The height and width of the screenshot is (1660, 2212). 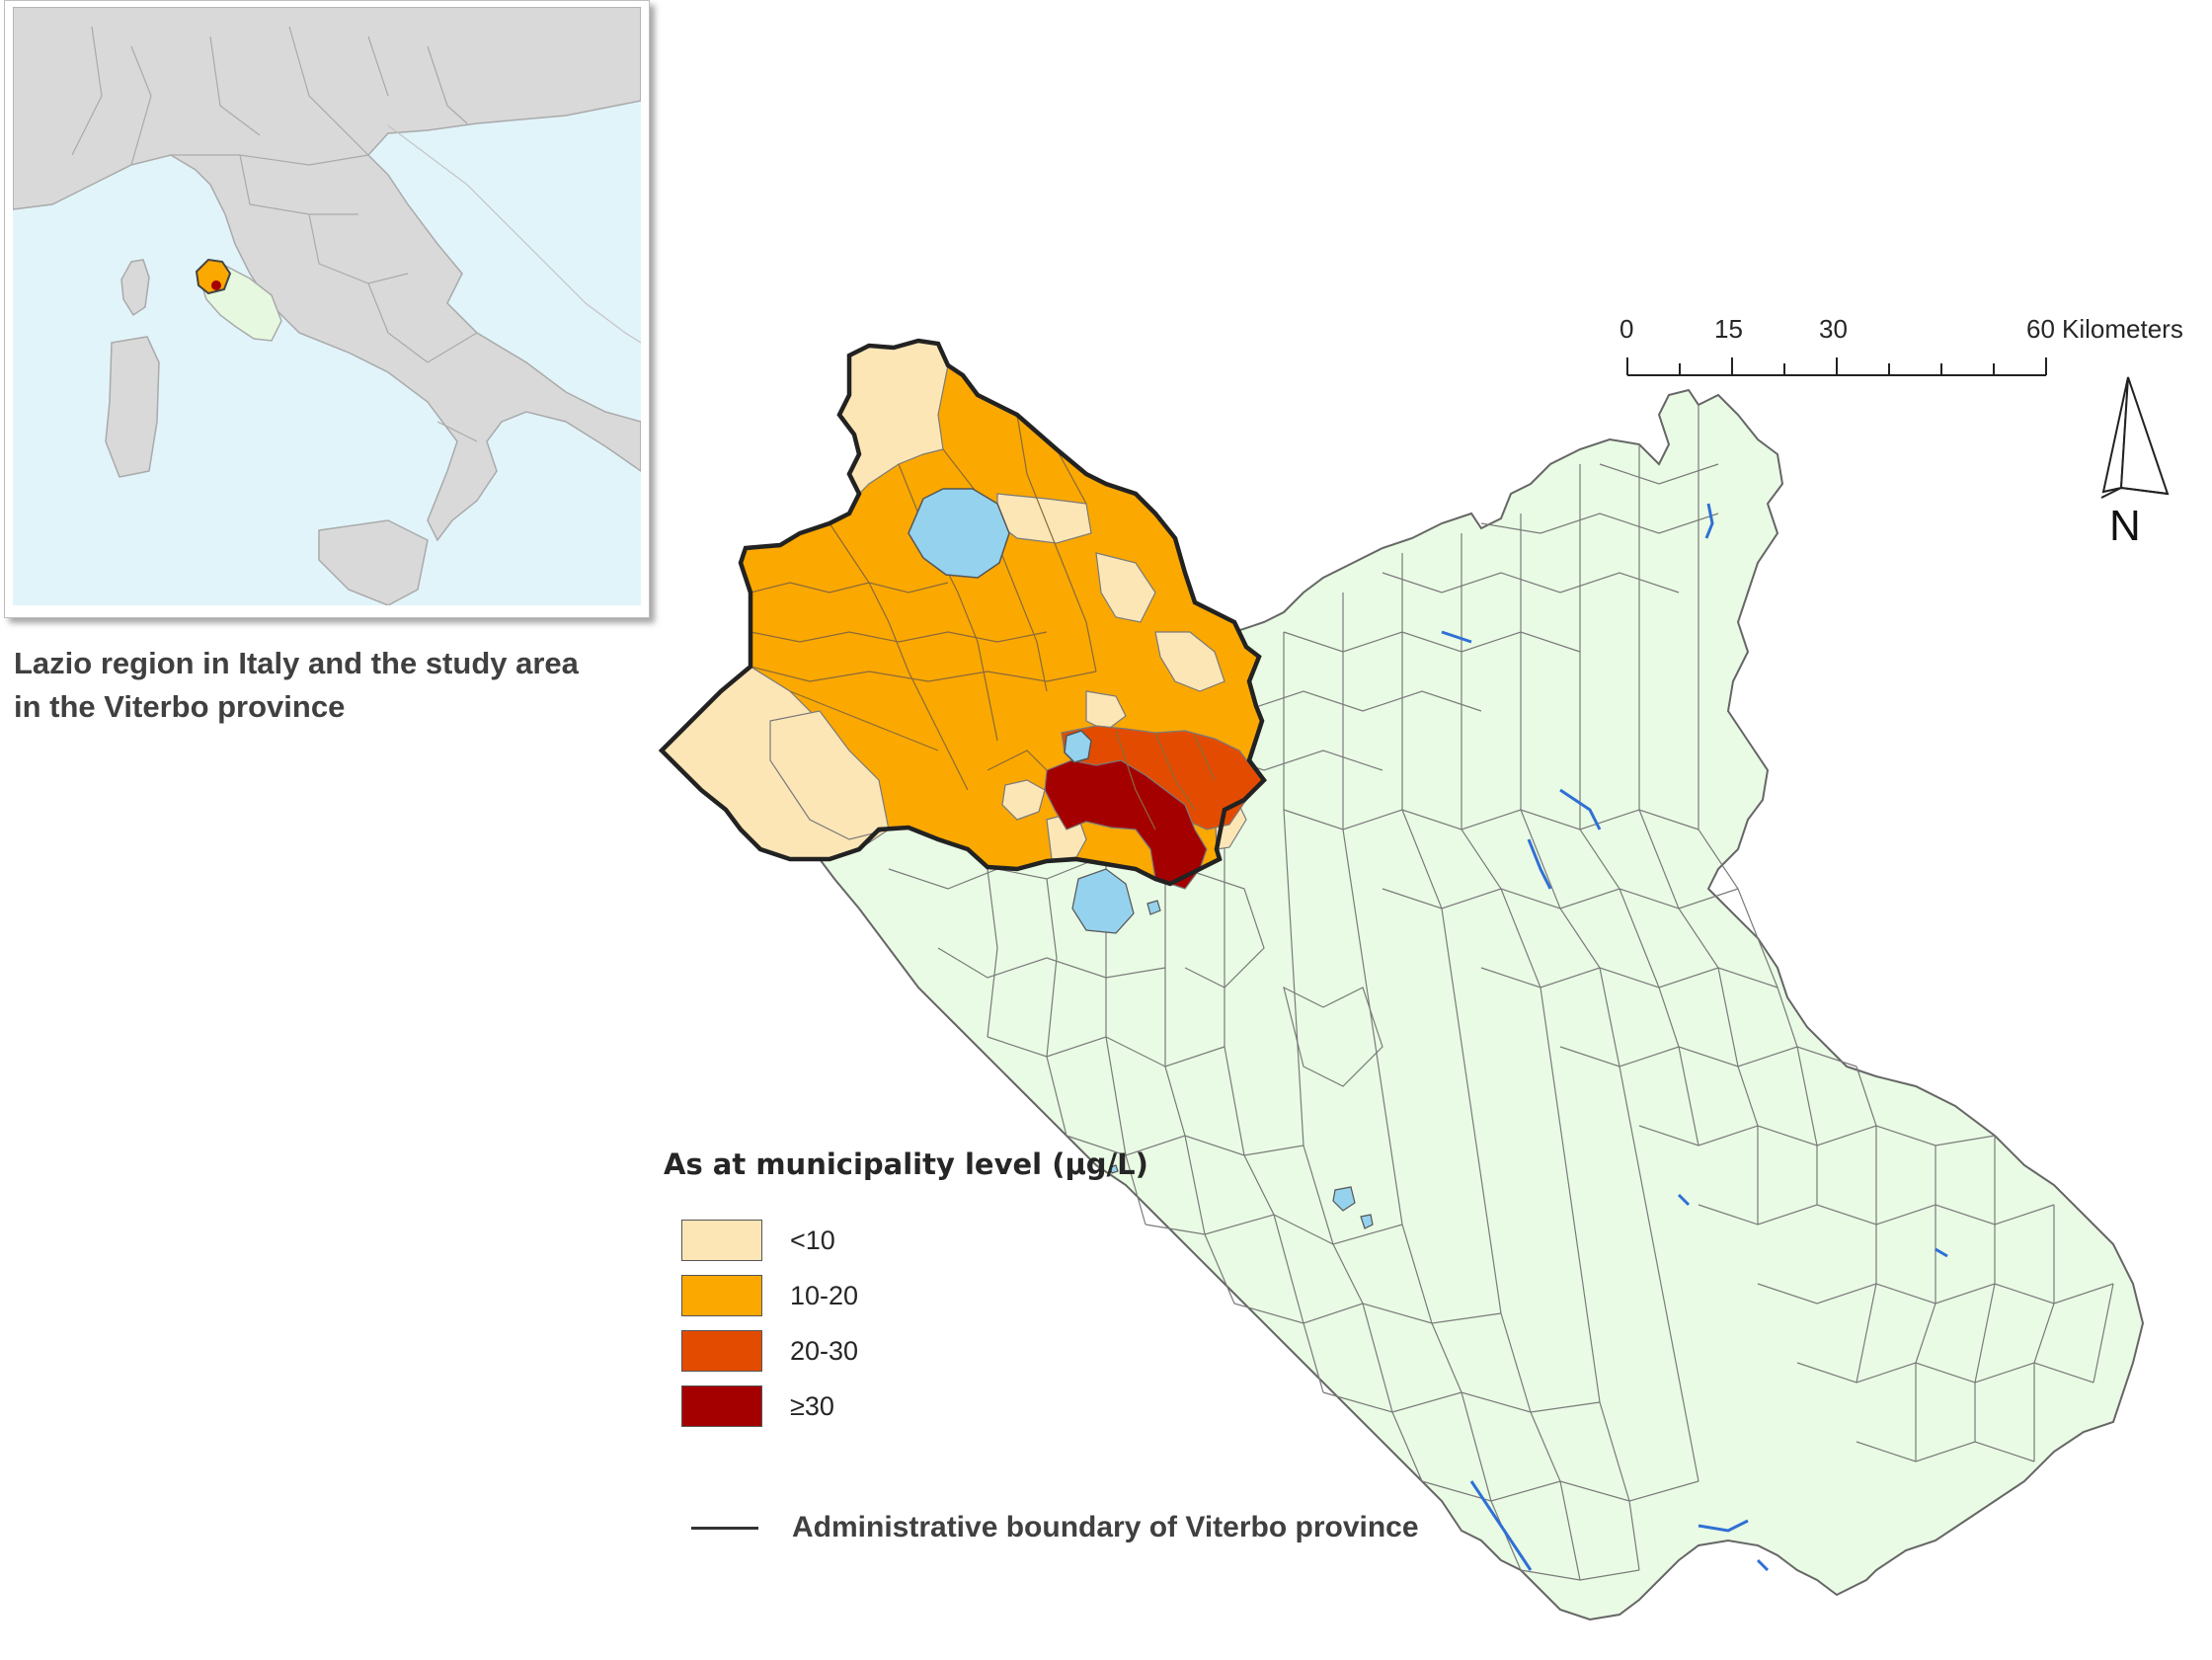 I want to click on legend-label-3: 20-30, so click(x=824, y=1350).